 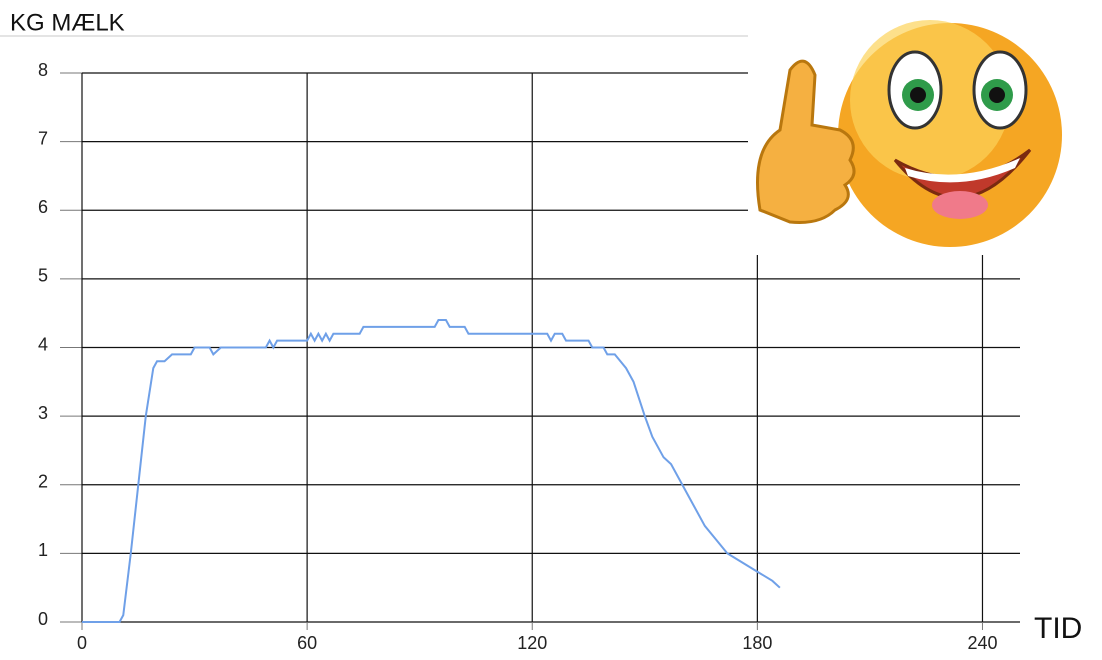 I want to click on y-tick-label: 3, so click(x=43, y=413).